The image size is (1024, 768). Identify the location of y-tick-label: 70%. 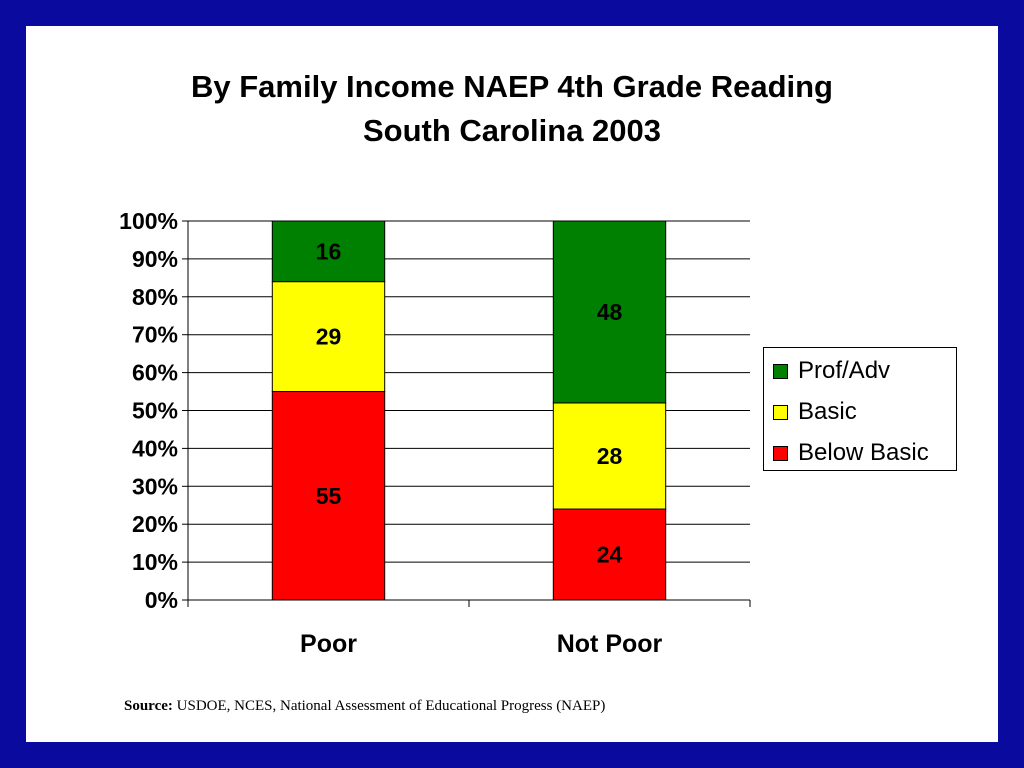
(155, 335).